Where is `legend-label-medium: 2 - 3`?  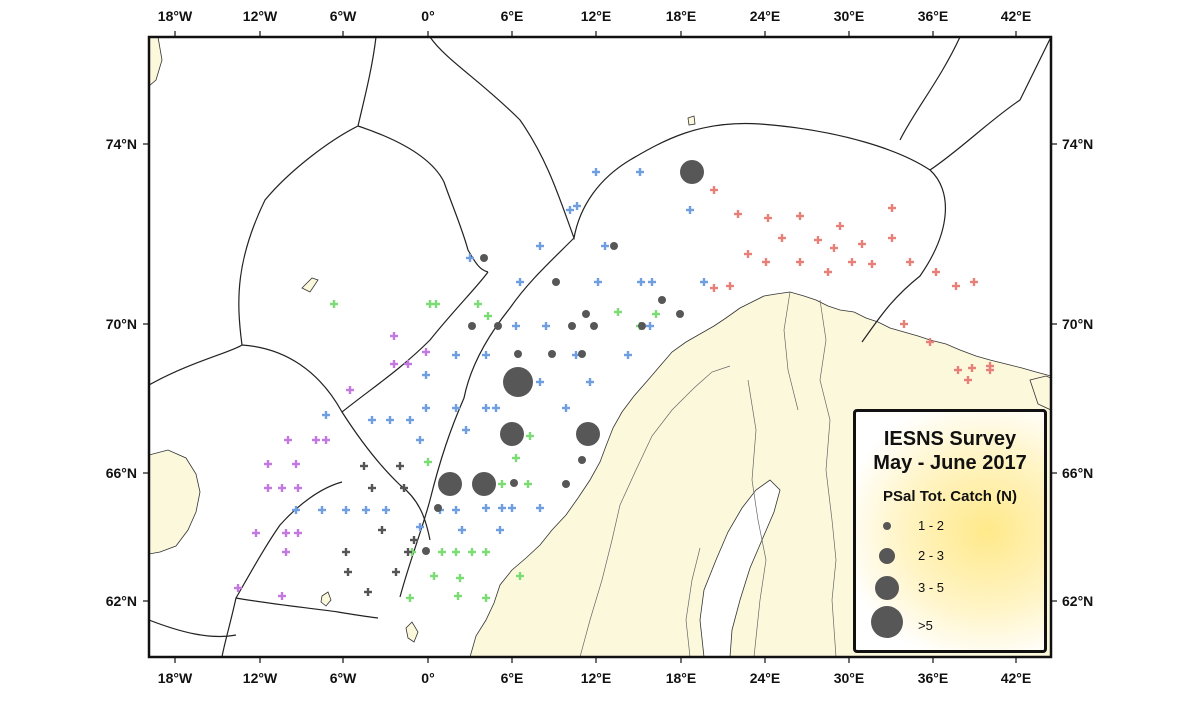 legend-label-medium: 2 - 3 is located at coordinates (931, 555).